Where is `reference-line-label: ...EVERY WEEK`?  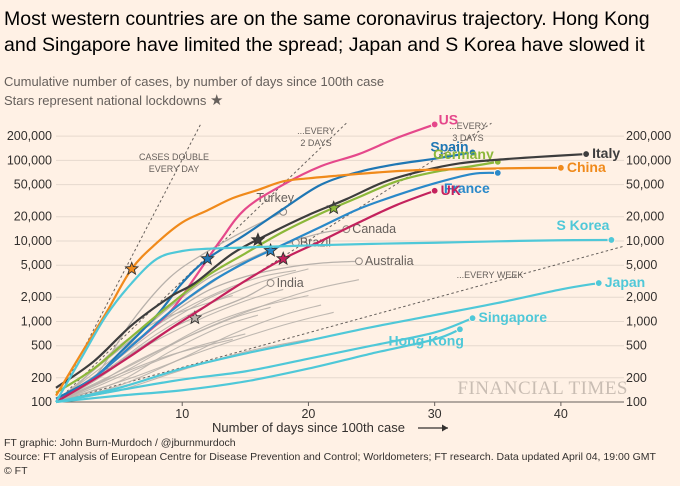
reference-line-label: ...EVERY WEEK is located at coordinates (490, 275).